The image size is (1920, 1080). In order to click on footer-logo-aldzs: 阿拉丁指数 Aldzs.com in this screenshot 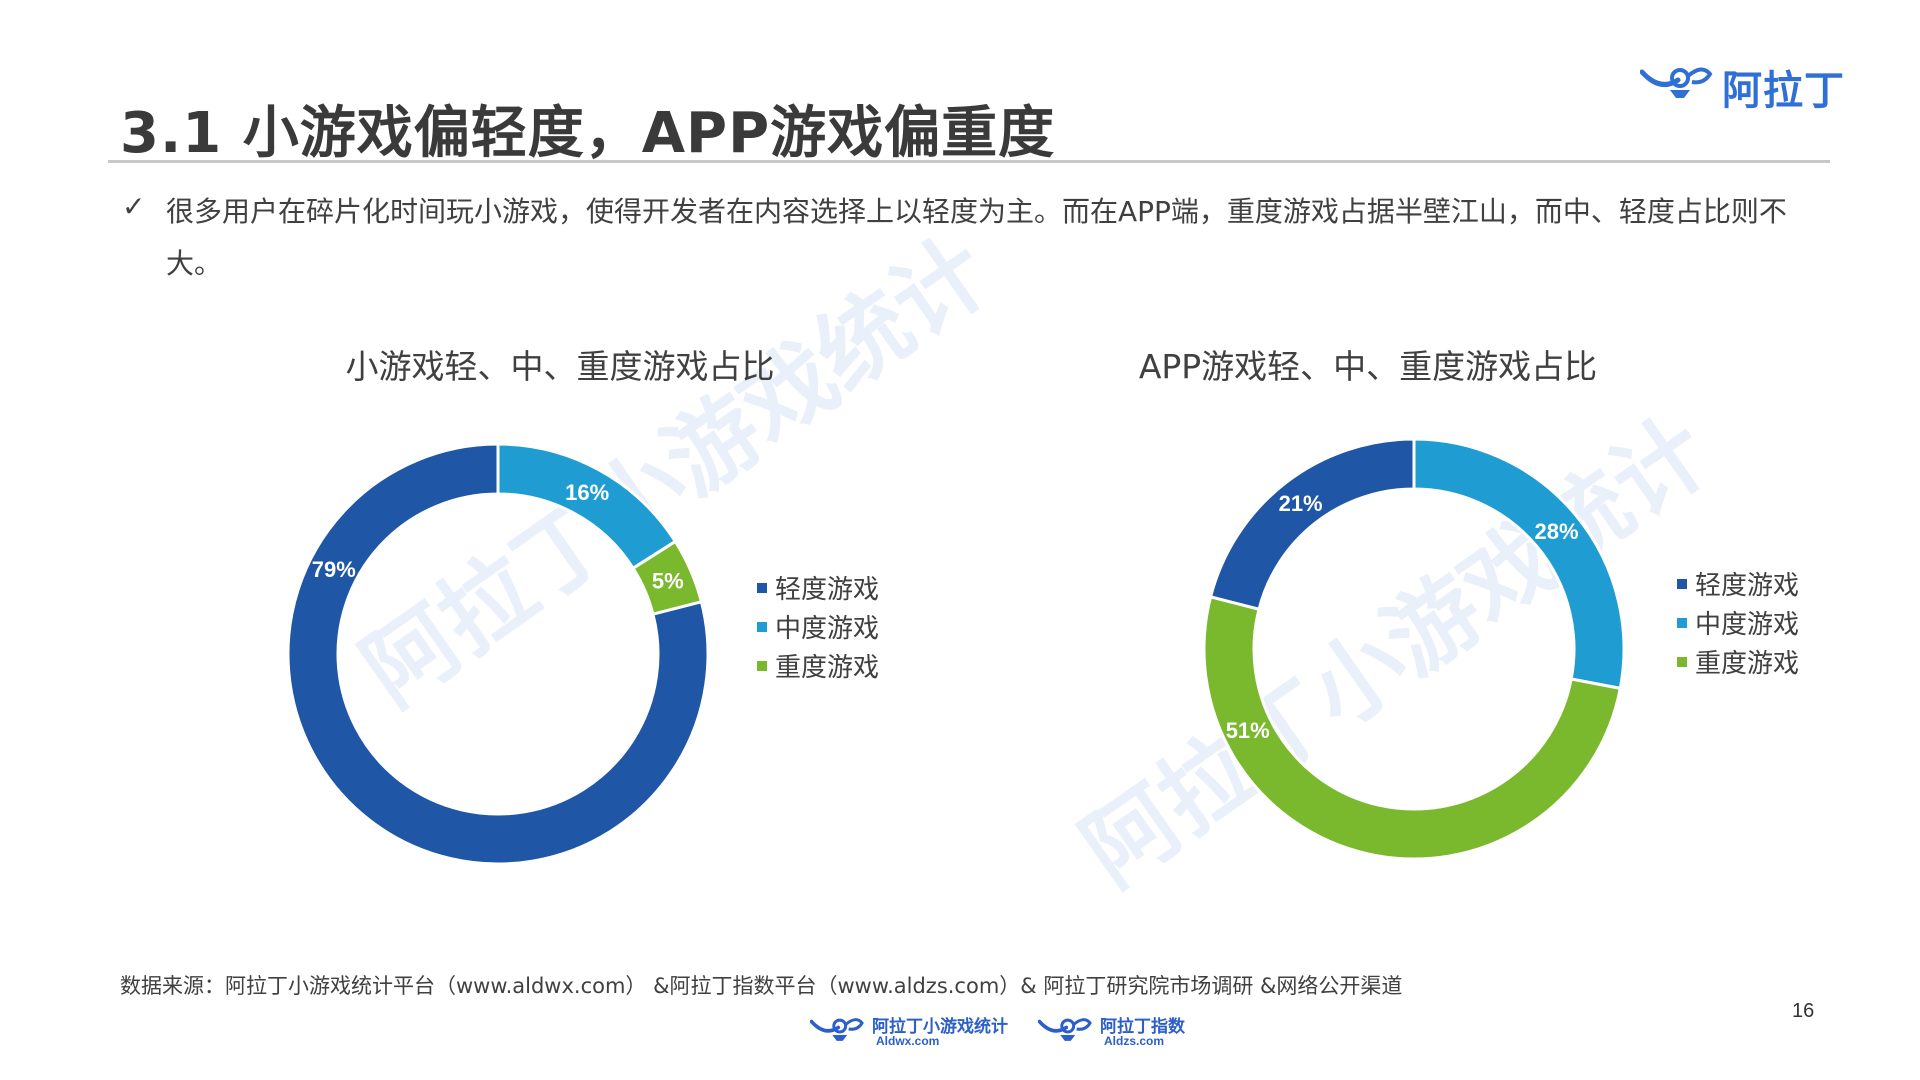, I will do `click(1118, 1032)`.